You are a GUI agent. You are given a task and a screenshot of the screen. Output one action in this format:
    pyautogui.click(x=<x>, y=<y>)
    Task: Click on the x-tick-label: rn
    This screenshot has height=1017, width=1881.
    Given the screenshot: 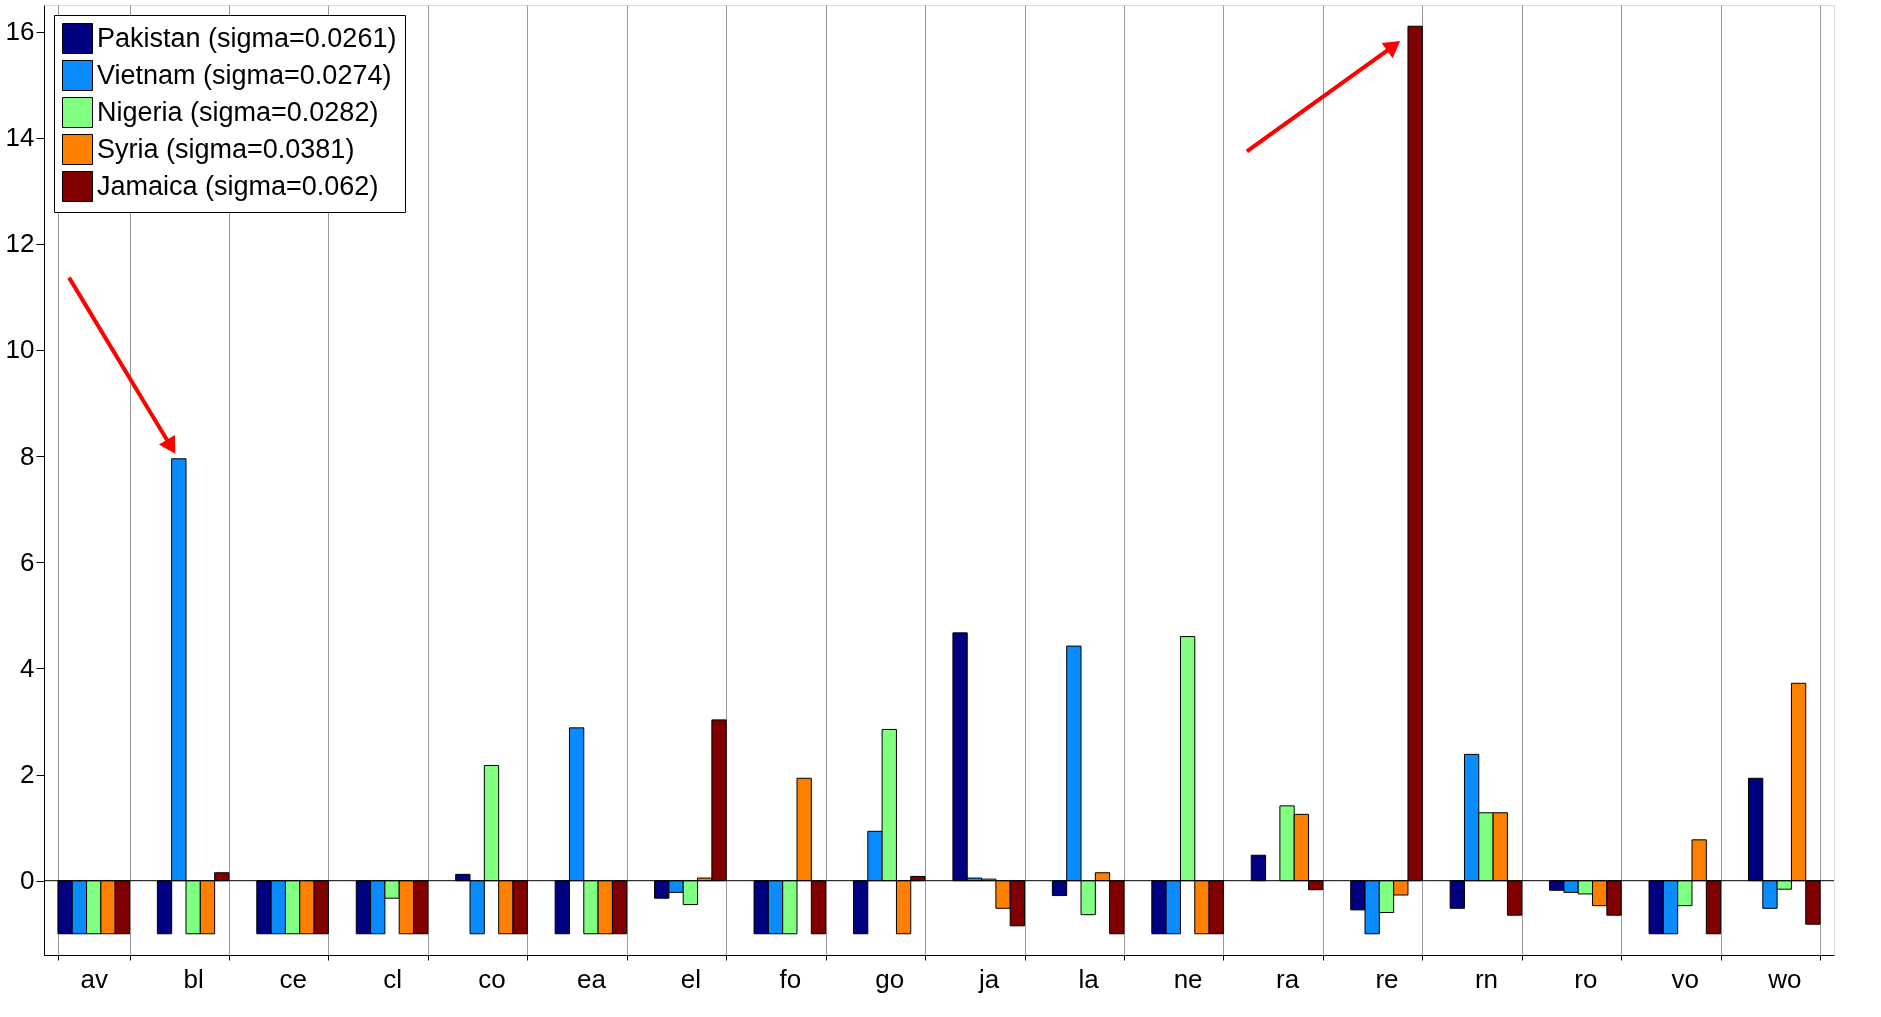 What is the action you would take?
    pyautogui.click(x=1486, y=978)
    